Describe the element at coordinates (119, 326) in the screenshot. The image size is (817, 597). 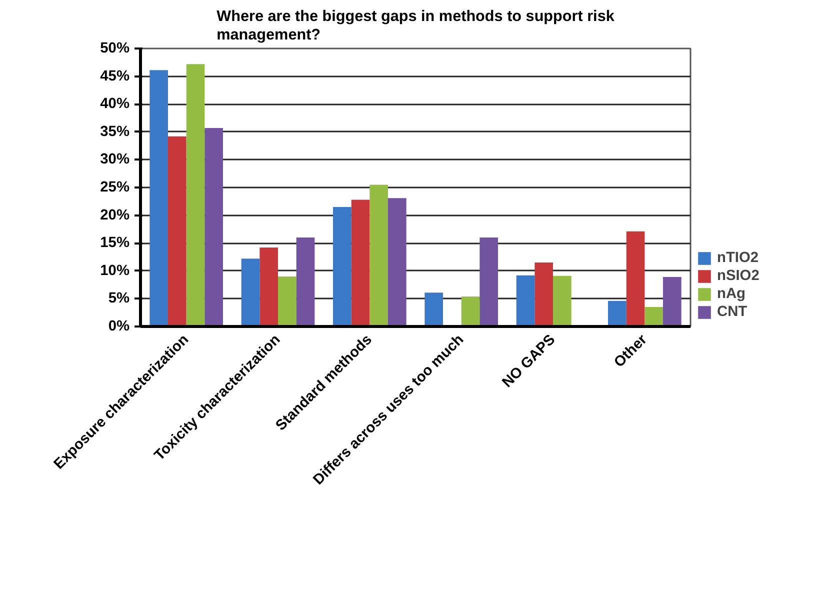
I see `y-tick-label: 0%` at that location.